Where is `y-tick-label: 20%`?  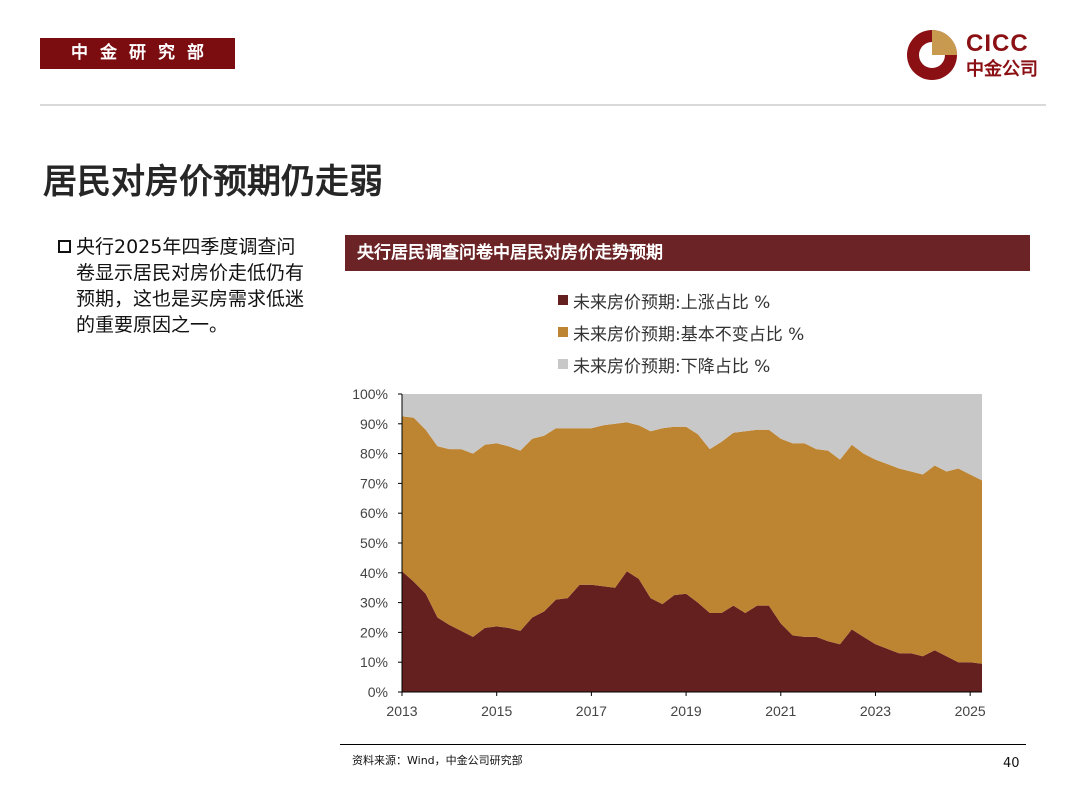
y-tick-label: 20% is located at coordinates (374, 632).